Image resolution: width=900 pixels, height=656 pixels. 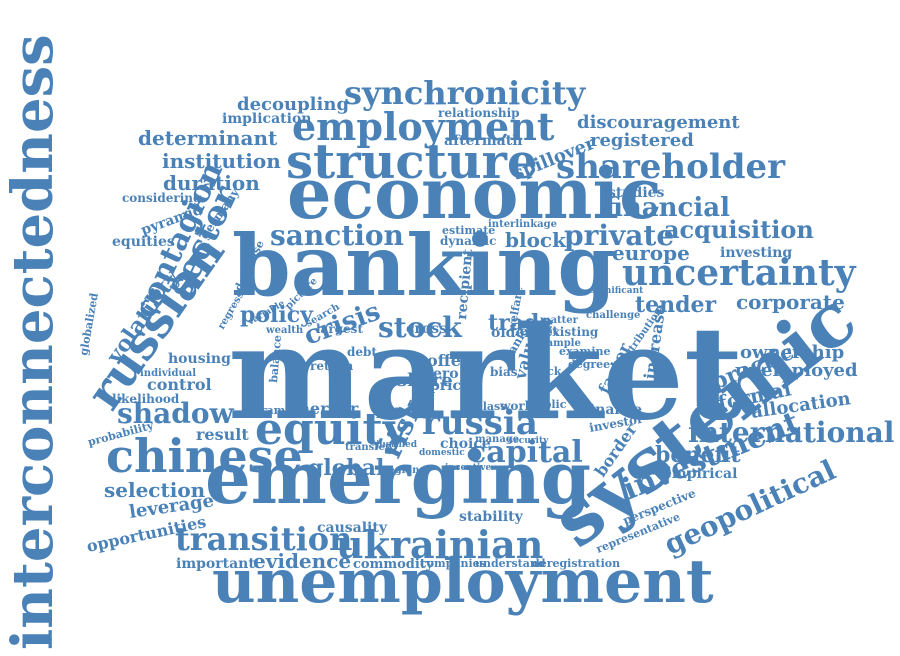 What do you see at coordinates (33, 342) in the screenshot?
I see `word-interconnectedness: interconnectedness` at bounding box center [33, 342].